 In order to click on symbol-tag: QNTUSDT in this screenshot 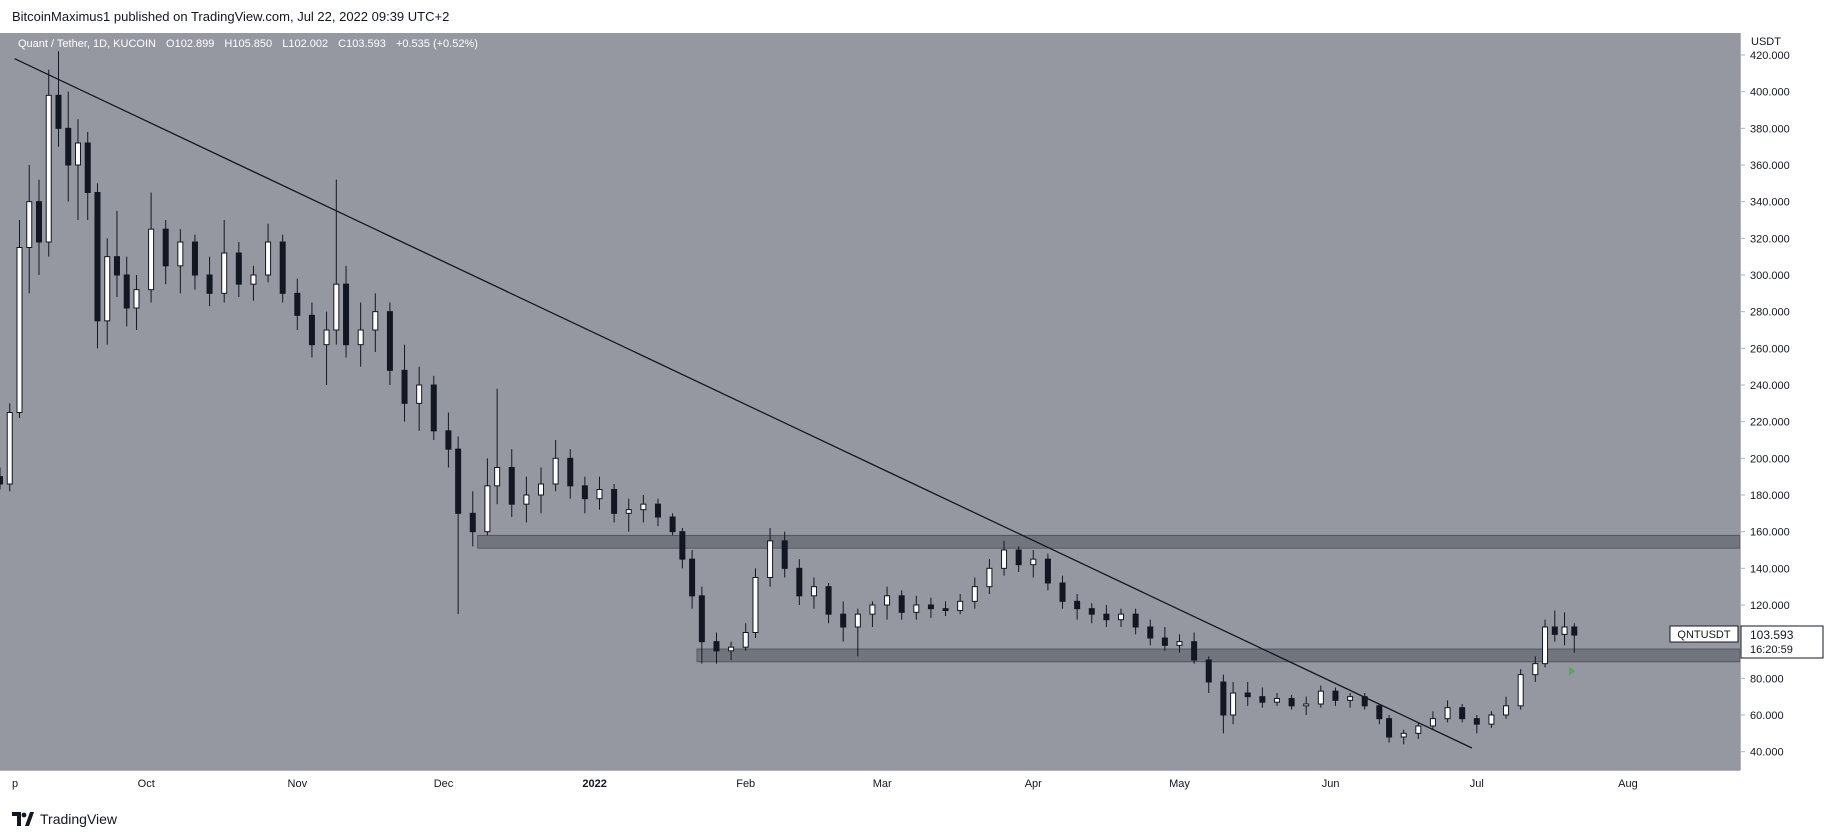, I will do `click(1704, 634)`.